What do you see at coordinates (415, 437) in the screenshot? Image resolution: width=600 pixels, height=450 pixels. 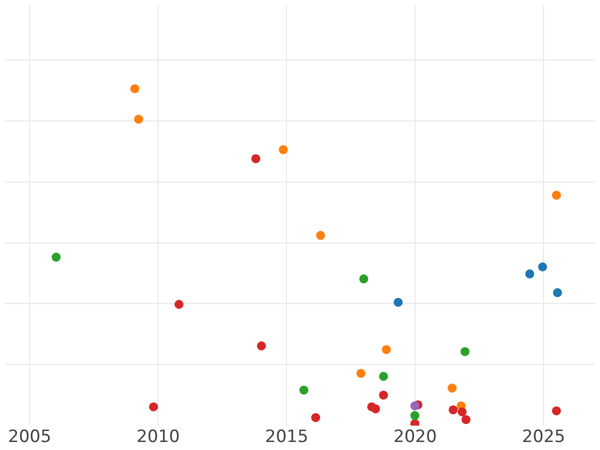 I see `x-tick-label: 2020` at bounding box center [415, 437].